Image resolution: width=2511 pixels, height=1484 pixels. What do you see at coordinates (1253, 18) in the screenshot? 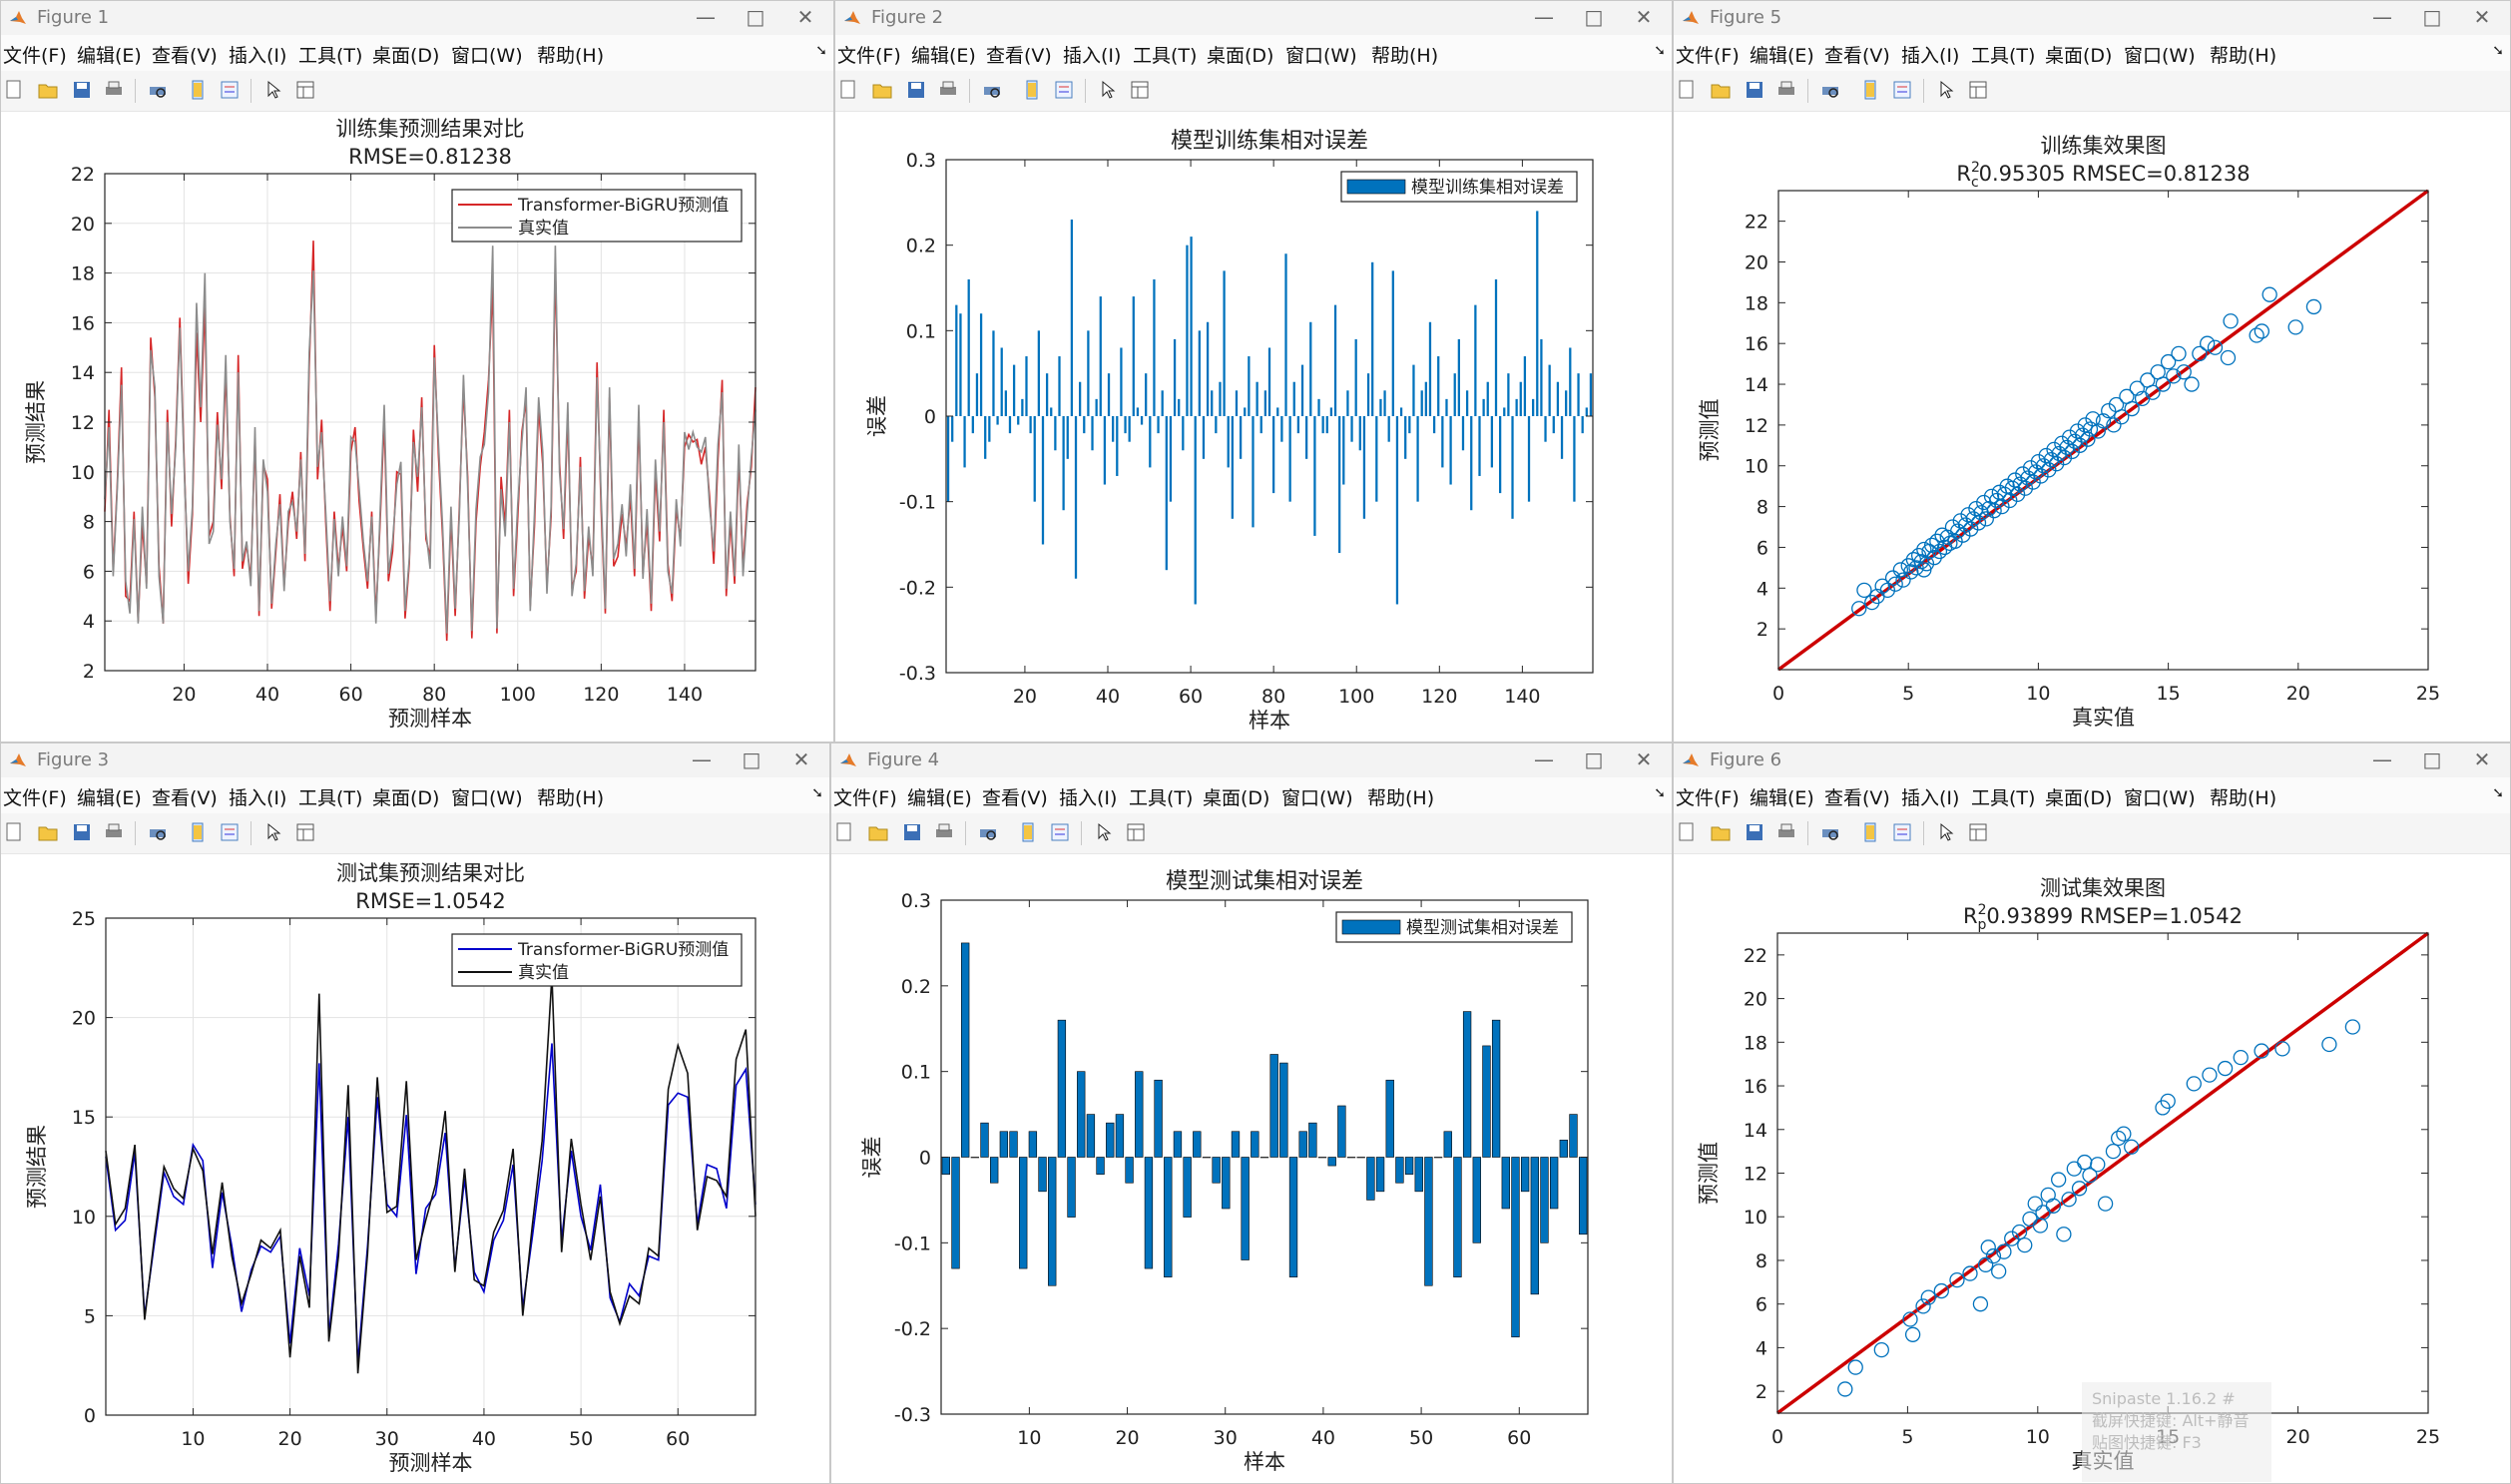
I see `title-bar: Figure 2 — □ ✕` at bounding box center [1253, 18].